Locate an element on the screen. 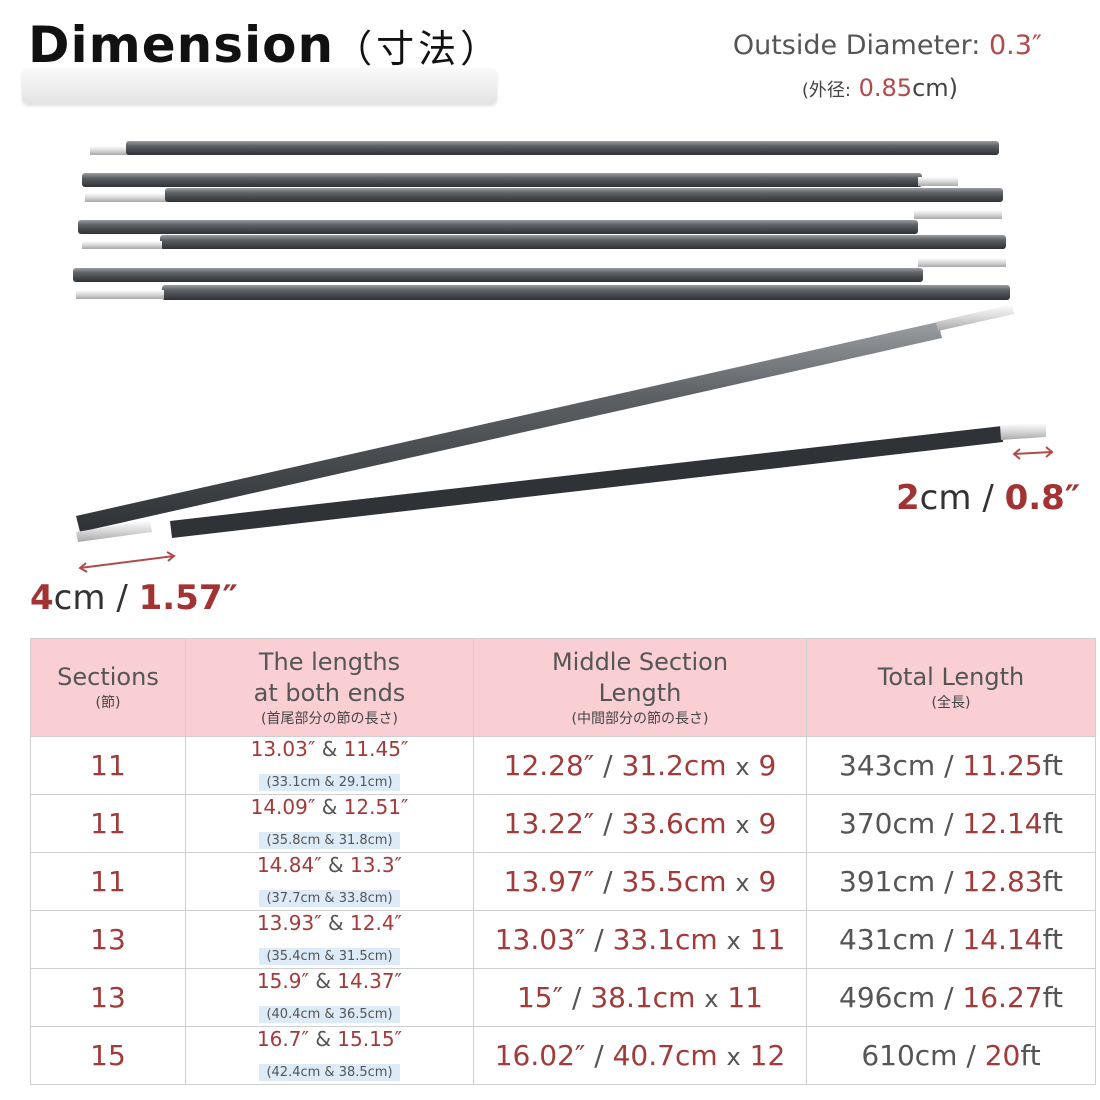 The height and width of the screenshot is (1100, 1100). cell-middle: 12.28″ / 31.2cm x 9 is located at coordinates (640, 765).